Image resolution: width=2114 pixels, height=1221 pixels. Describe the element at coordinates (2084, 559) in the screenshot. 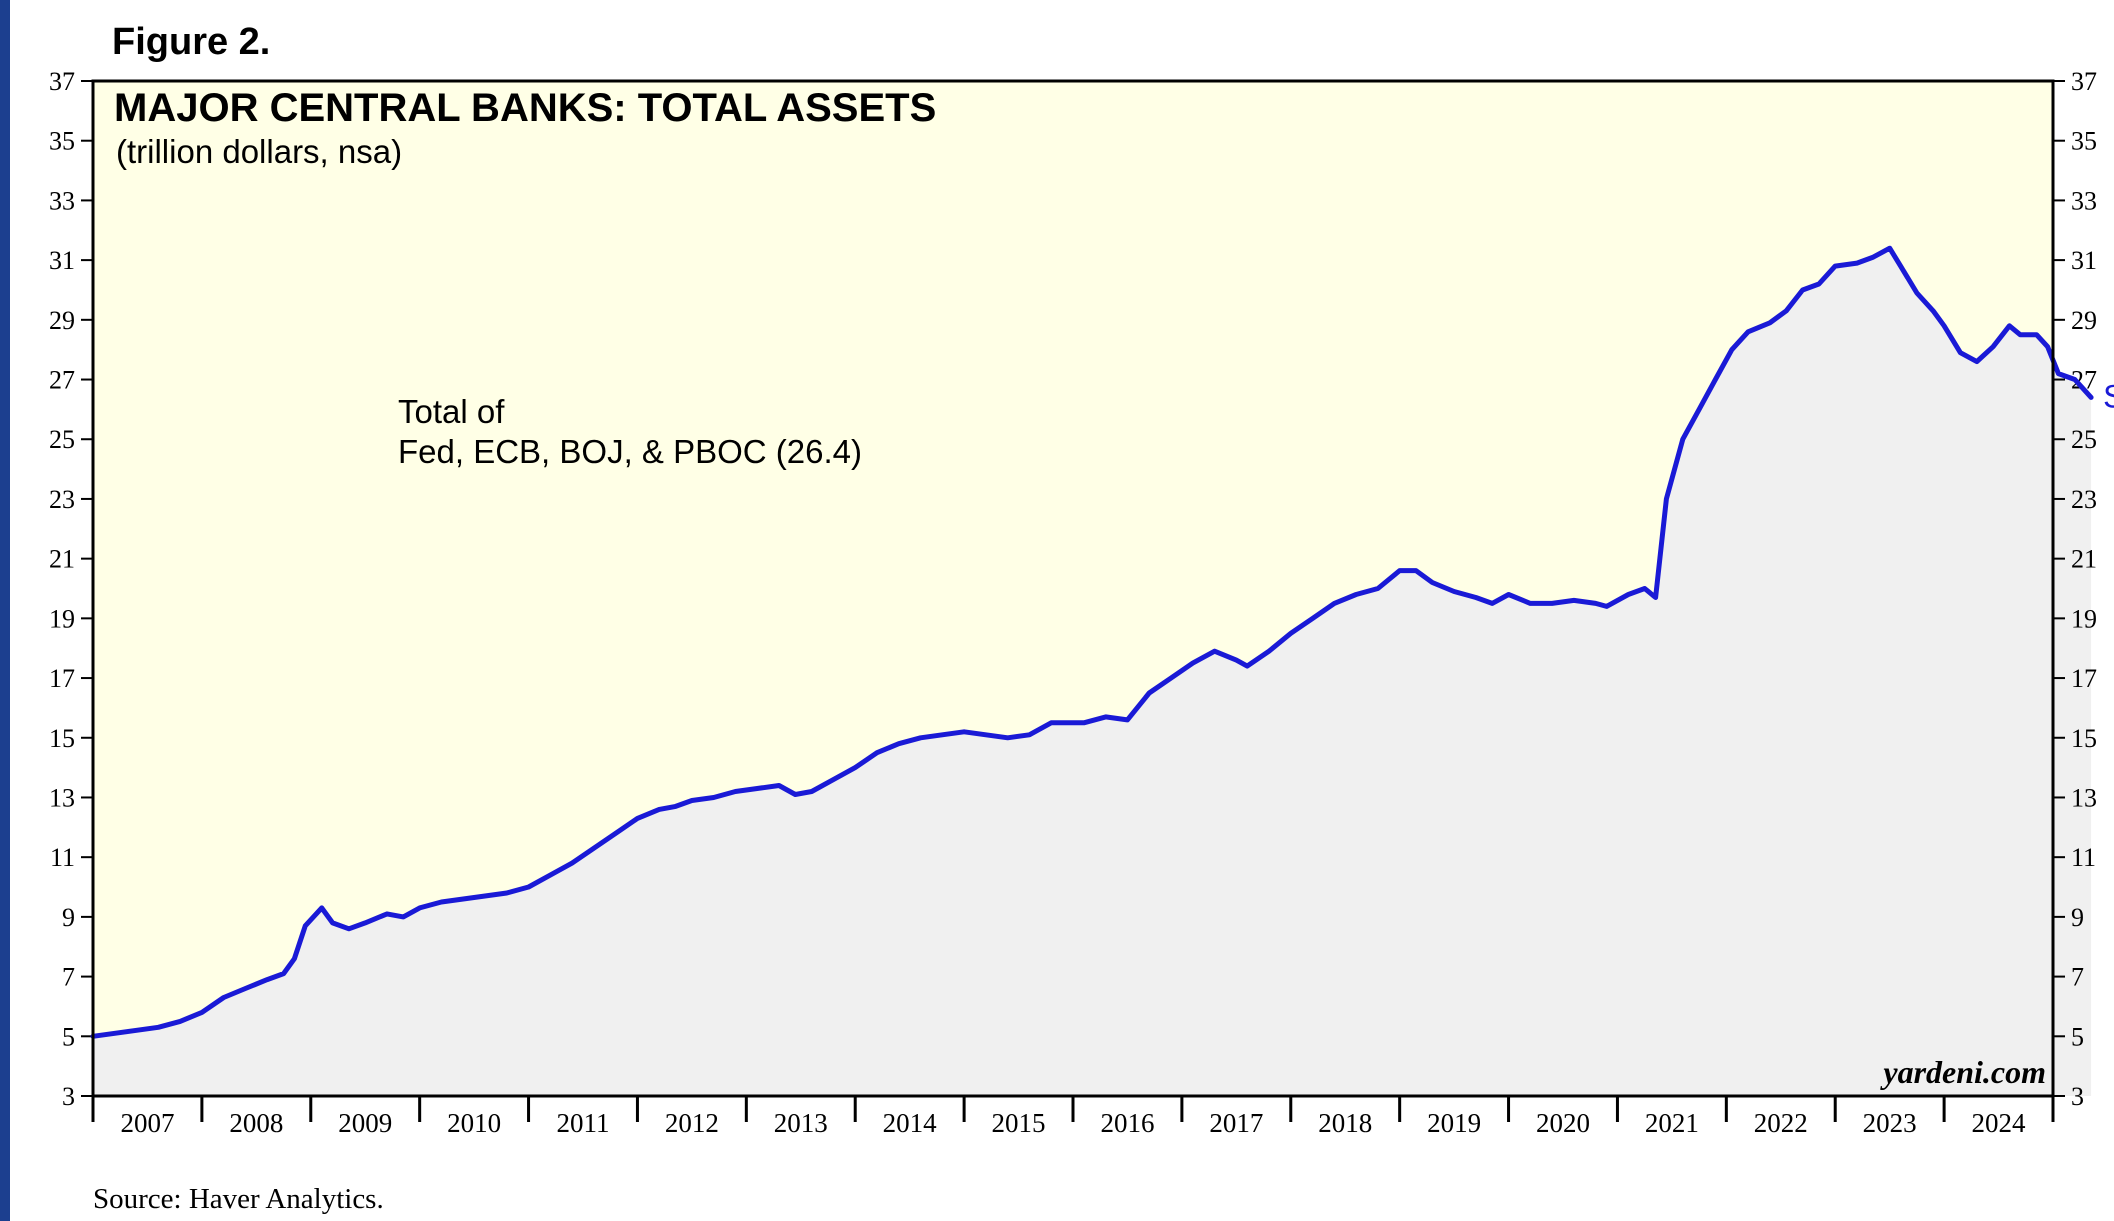

I see `y-tick-label-right: 21` at that location.